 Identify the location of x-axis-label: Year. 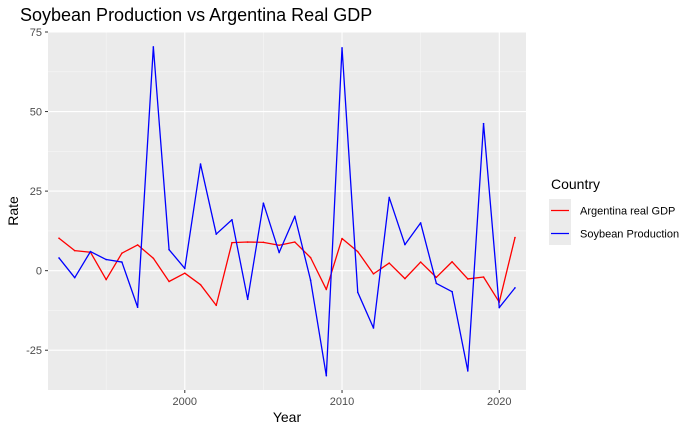
(287, 417).